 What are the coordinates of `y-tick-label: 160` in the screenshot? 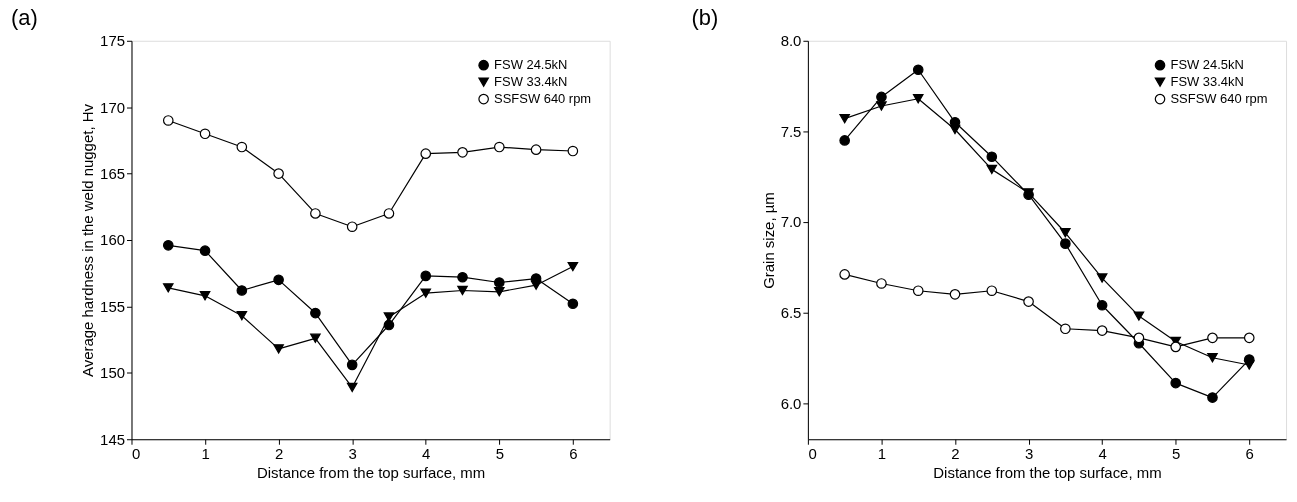 It's located at (113, 240).